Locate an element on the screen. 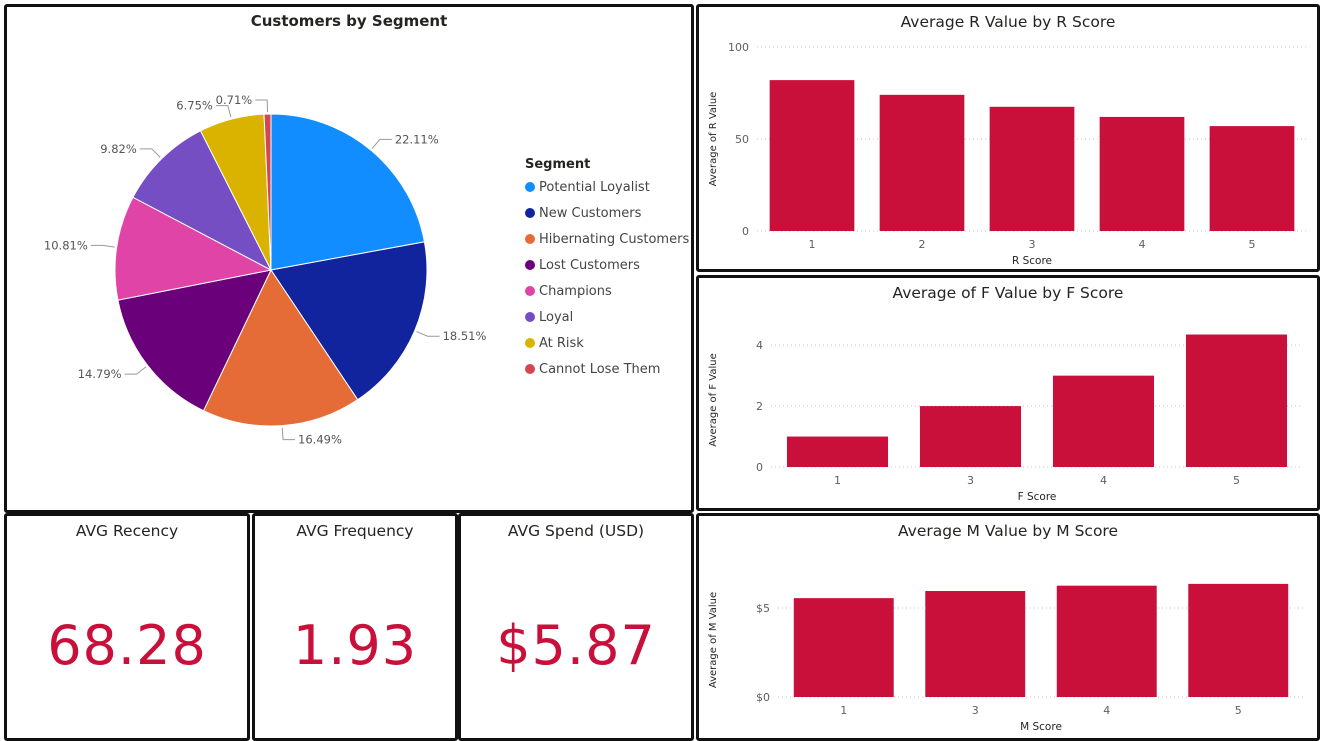 This screenshot has width=1324, height=741. pie-label-champions: 10.81% is located at coordinates (66, 245).